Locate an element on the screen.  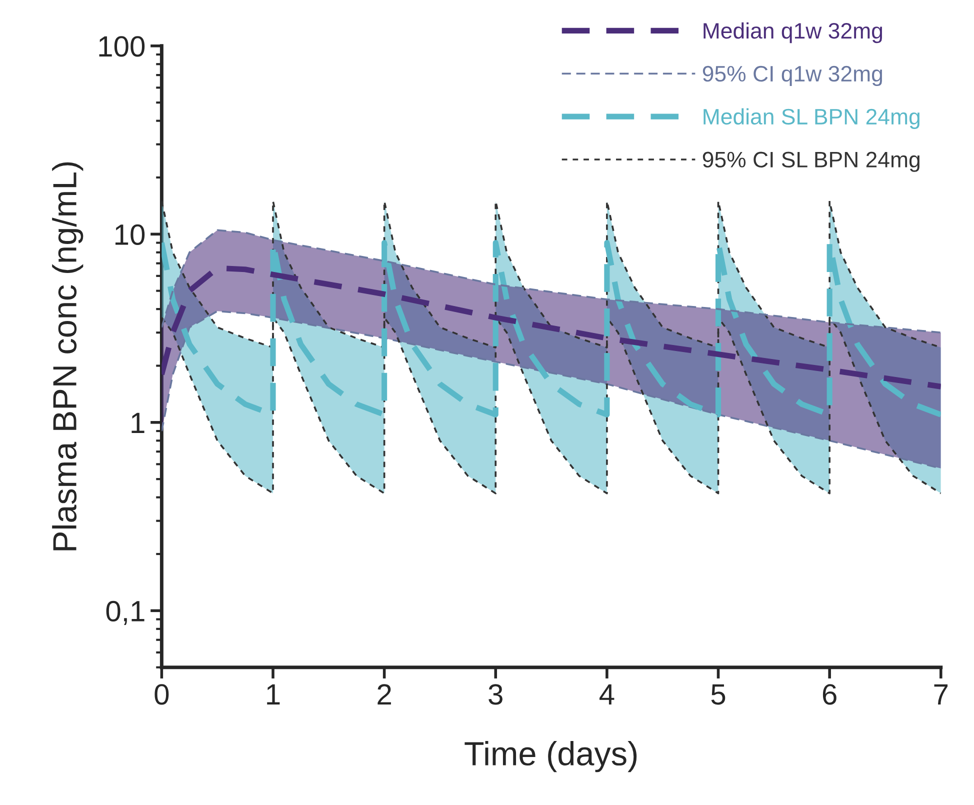
text: Median q1w 32mg is located at coordinates (793, 33).